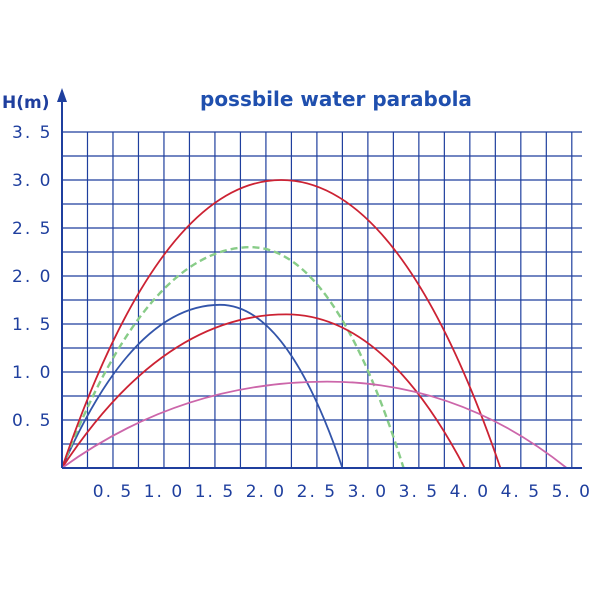 Image resolution: width=600 pixels, height=600 pixels. What do you see at coordinates (164, 492) in the screenshot?
I see `x-tick-label: 1. 0` at bounding box center [164, 492].